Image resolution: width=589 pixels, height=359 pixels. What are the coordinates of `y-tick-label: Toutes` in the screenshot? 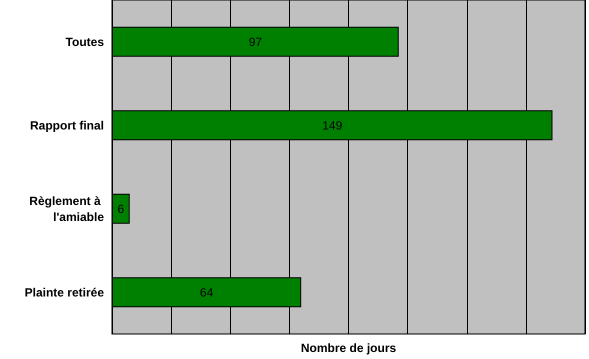 It's located at (85, 41).